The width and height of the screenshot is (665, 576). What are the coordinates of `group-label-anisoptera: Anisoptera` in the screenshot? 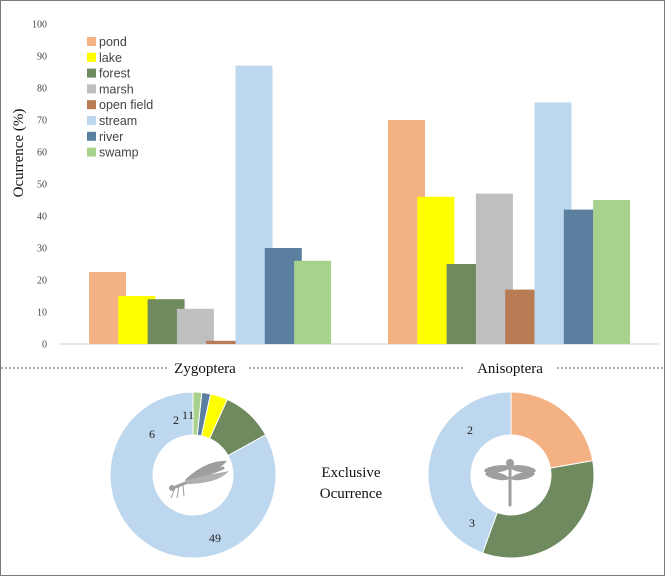 It's located at (510, 369).